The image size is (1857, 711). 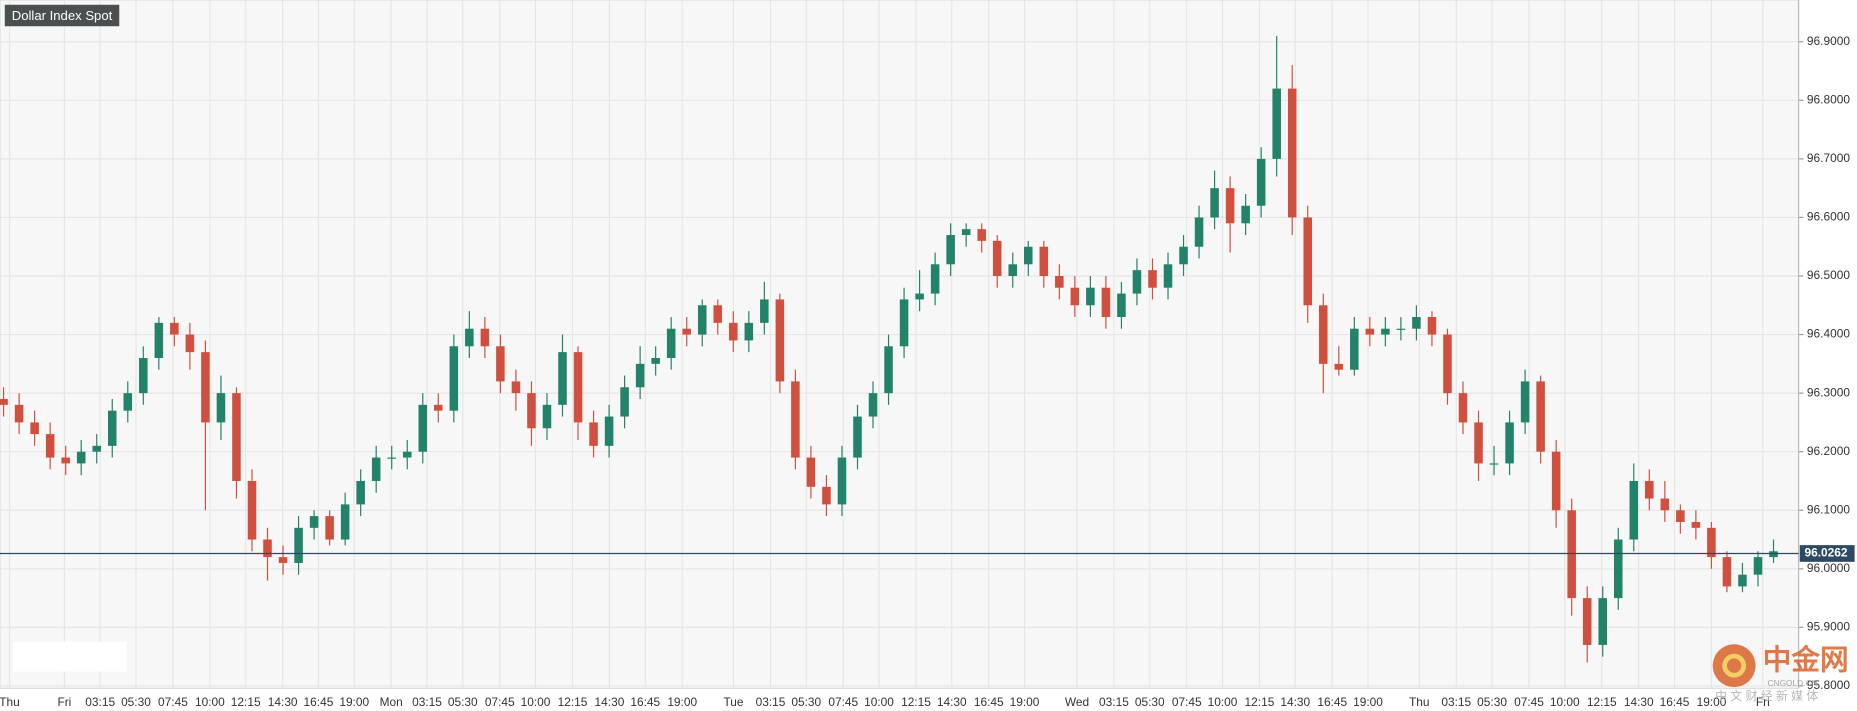 I want to click on blank-box, so click(x=70, y=656).